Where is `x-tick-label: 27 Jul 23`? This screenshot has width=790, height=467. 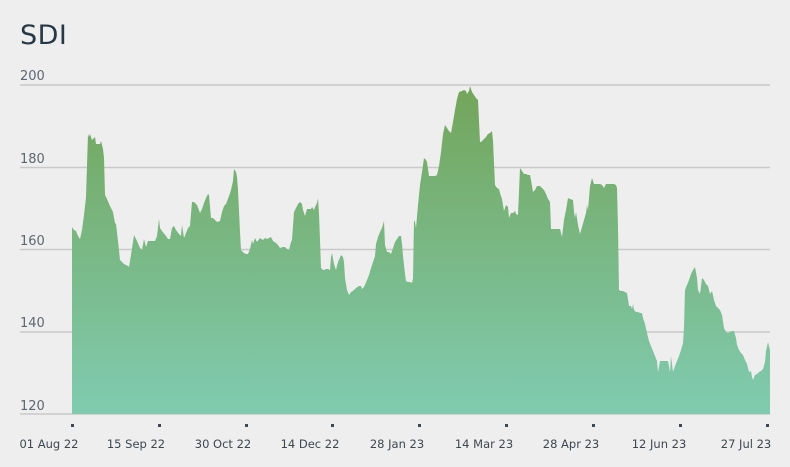 x-tick-label: 27 Jul 23 is located at coordinates (746, 444).